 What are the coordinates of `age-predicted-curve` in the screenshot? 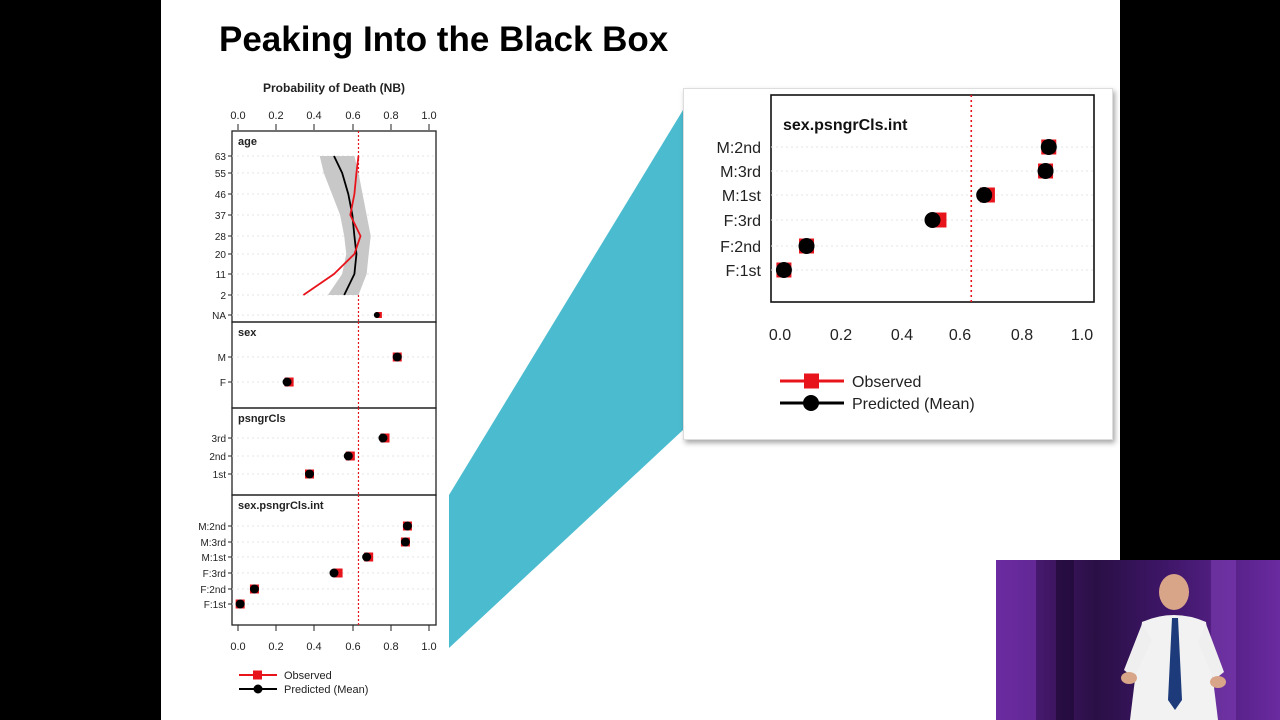 It's located at (345, 225).